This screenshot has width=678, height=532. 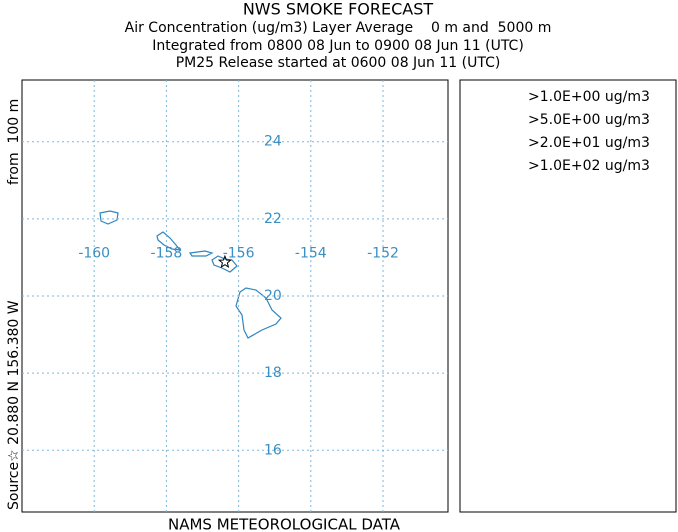 I want to click on lon-label: -156, so click(x=239, y=254).